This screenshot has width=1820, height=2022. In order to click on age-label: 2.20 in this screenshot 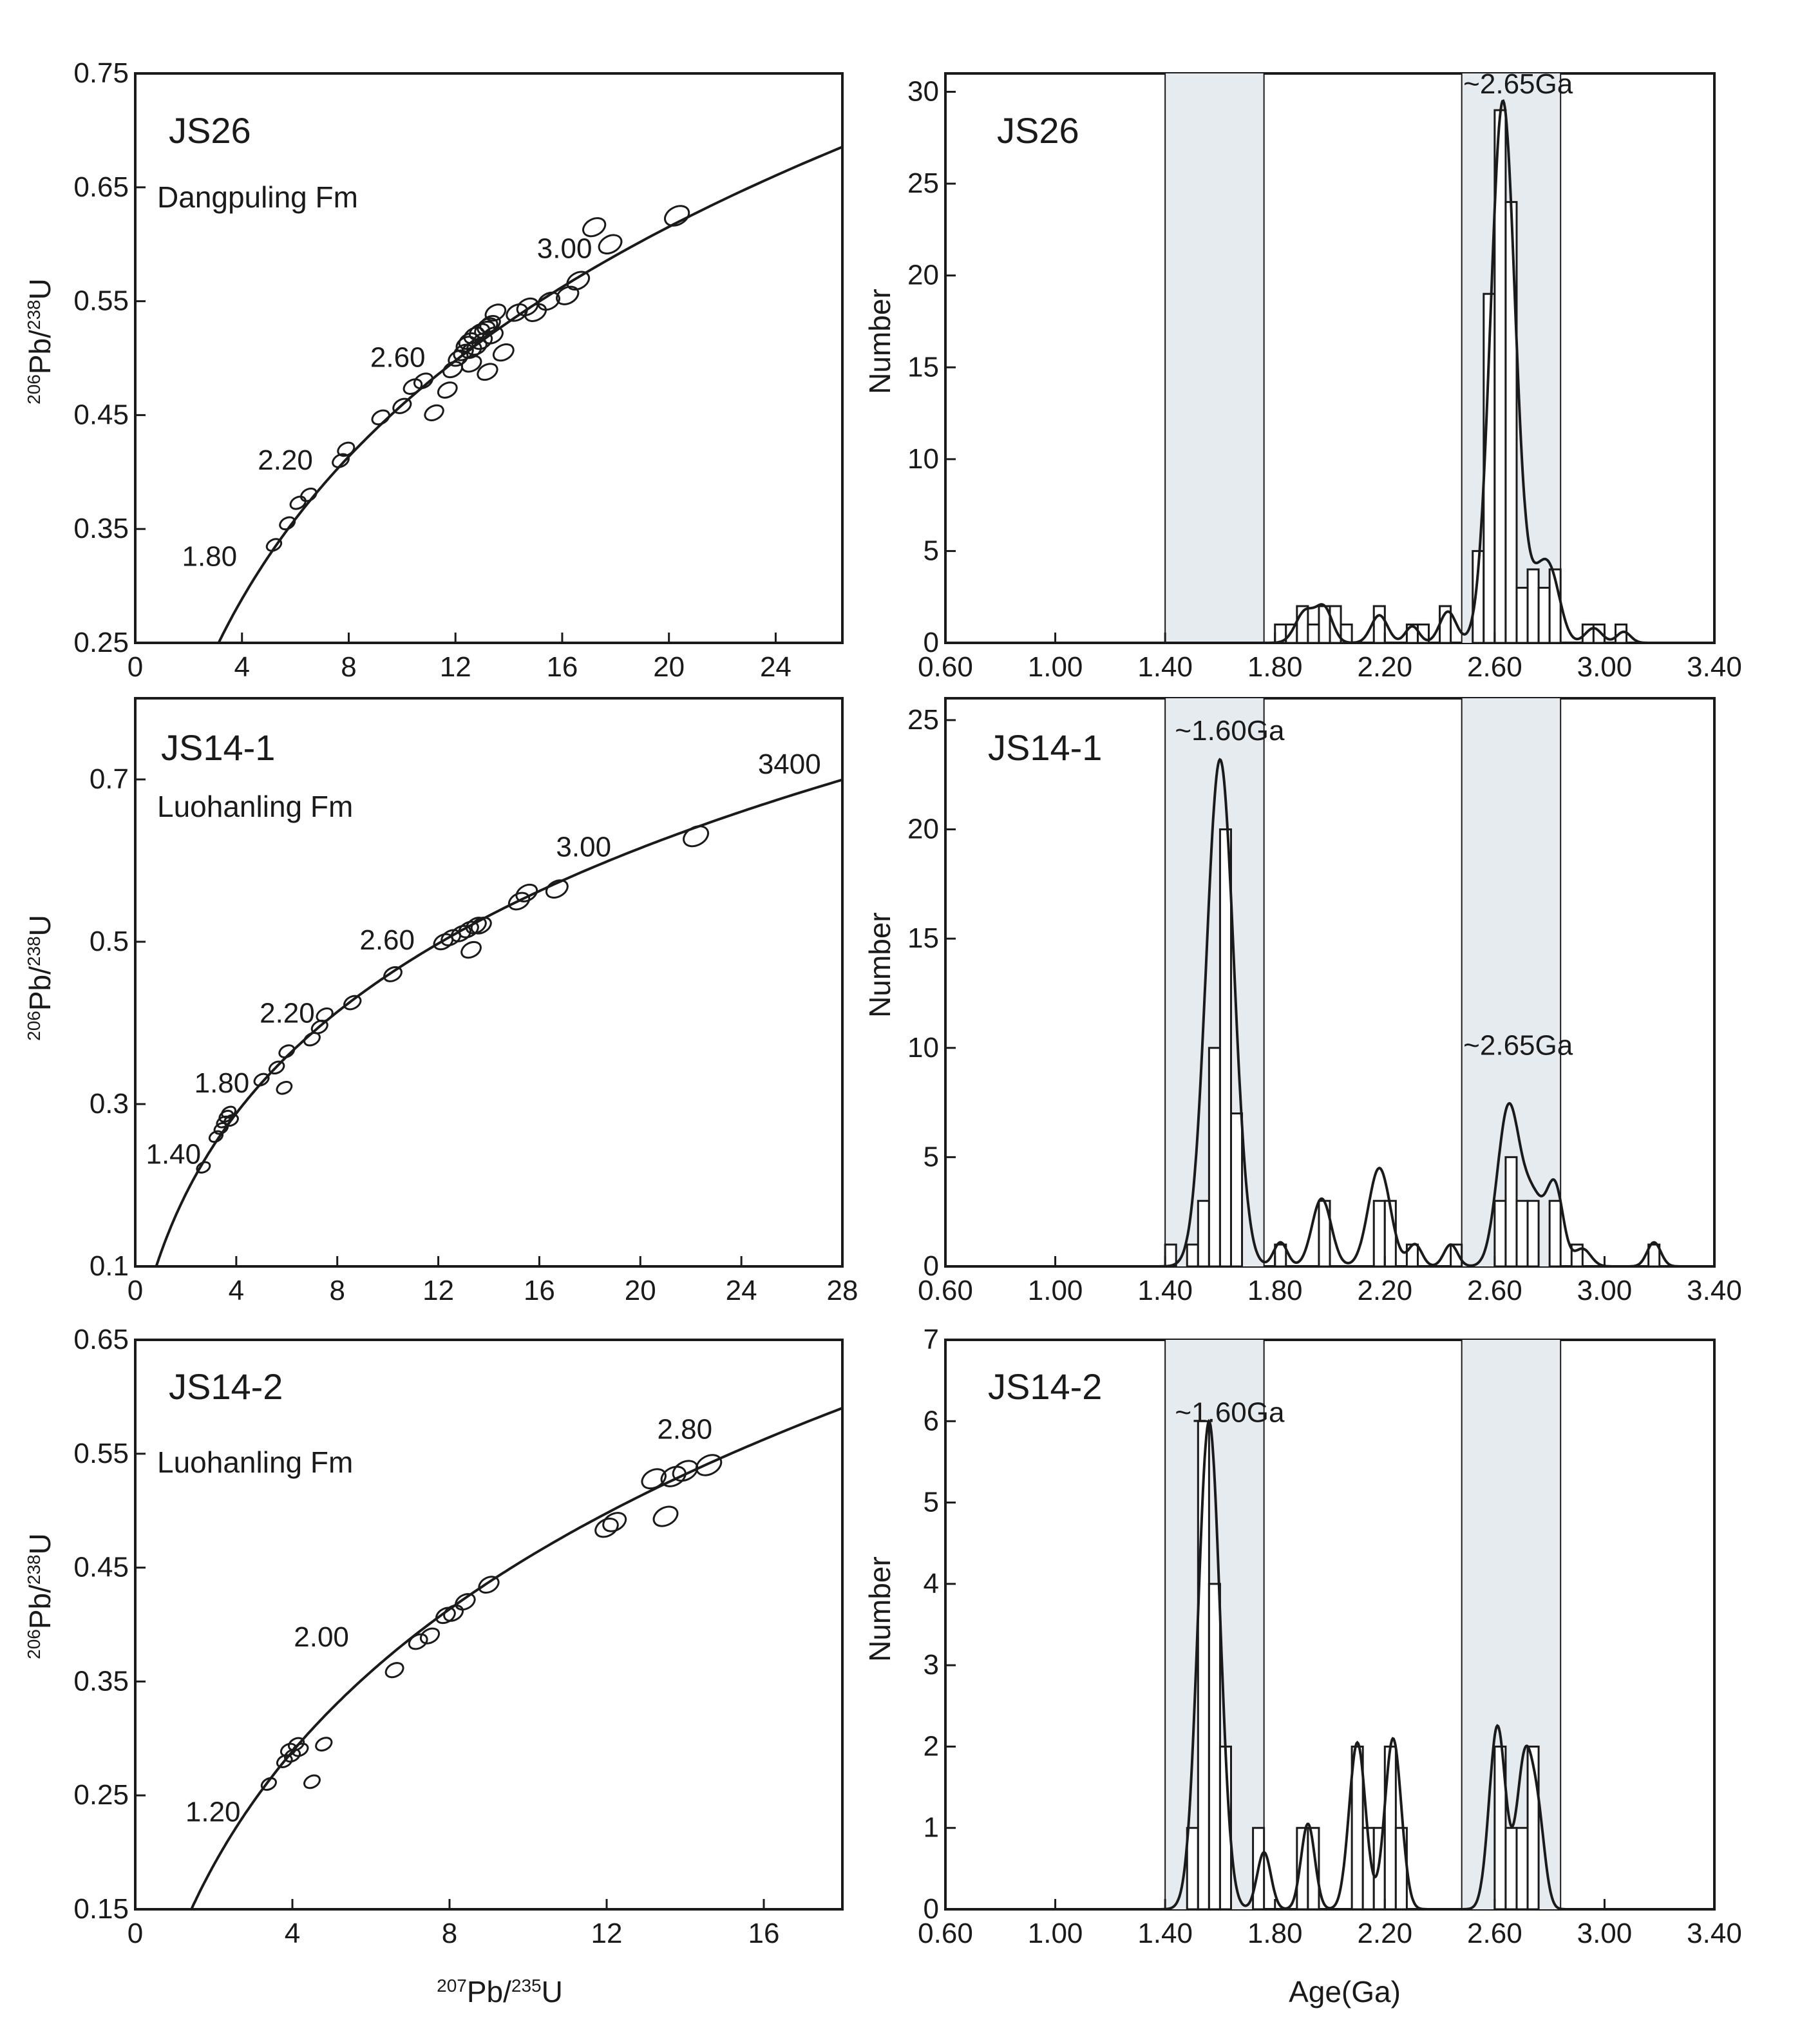, I will do `click(287, 1013)`.